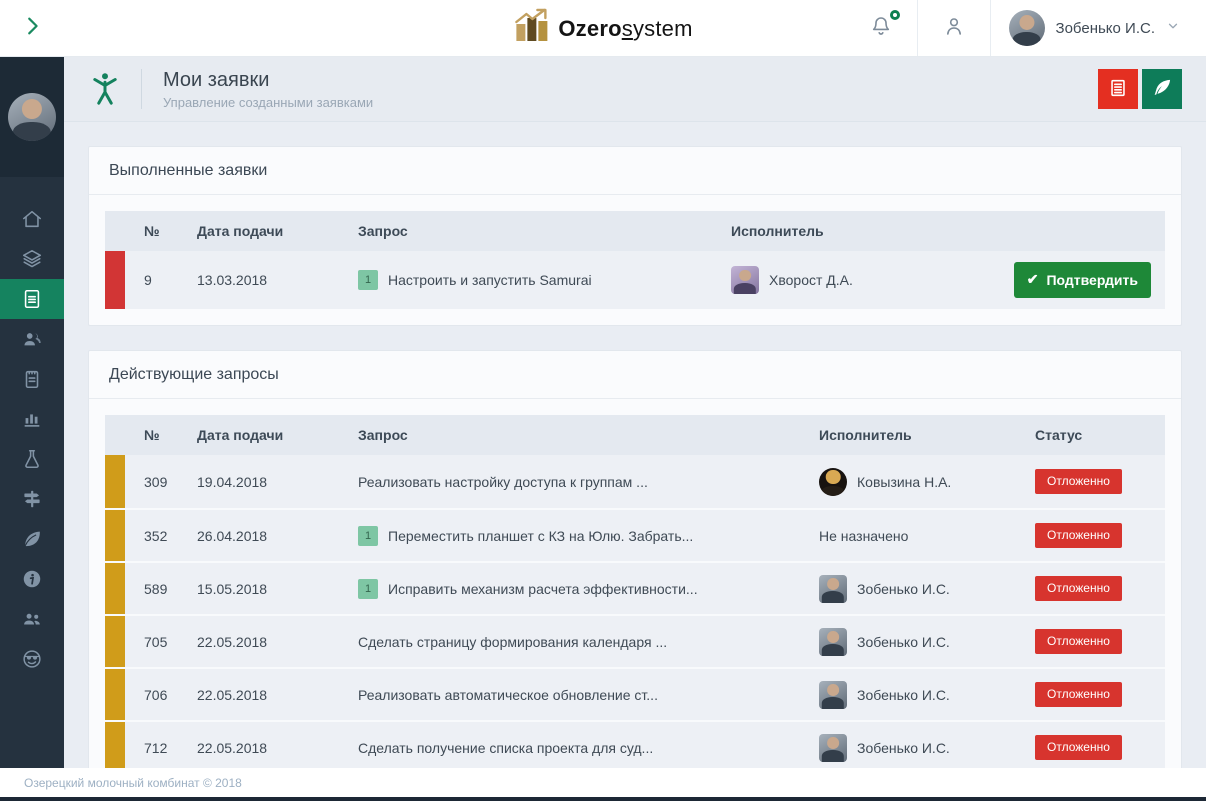 Image resolution: width=1206 pixels, height=801 pixels. I want to click on smiley-cool-icon, so click(32, 659).